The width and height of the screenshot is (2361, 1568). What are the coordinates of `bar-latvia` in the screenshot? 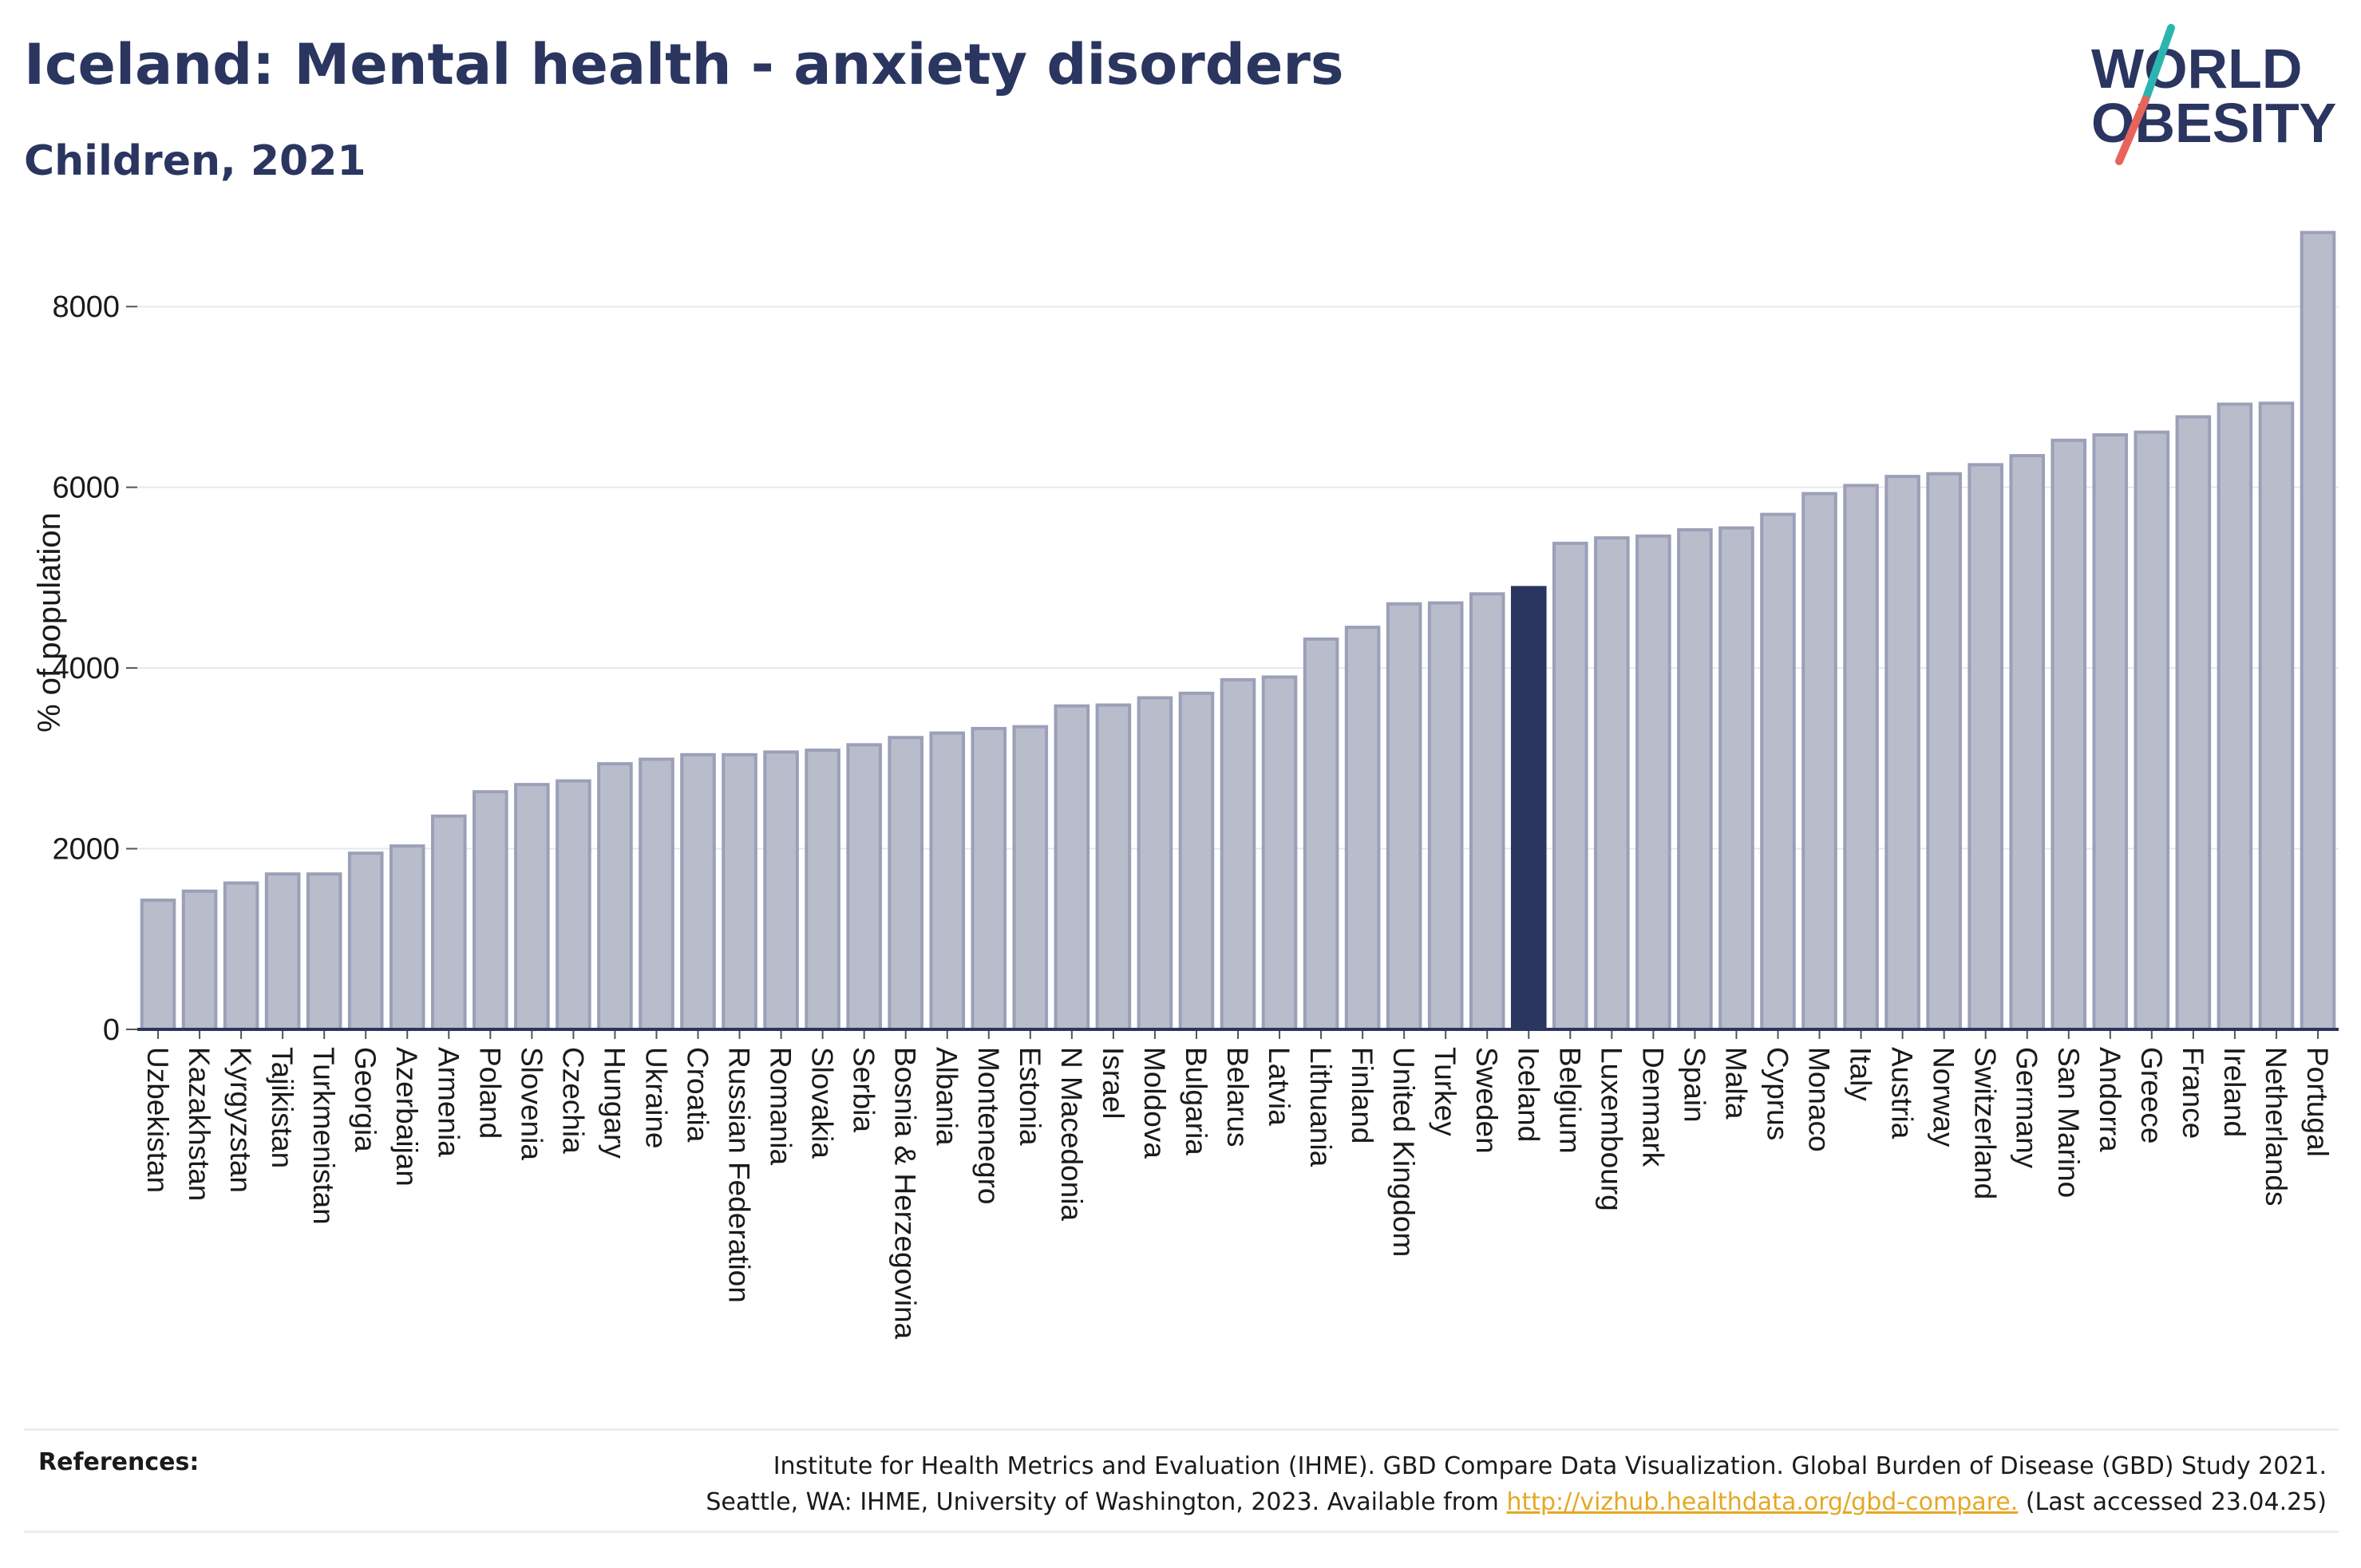 It's located at (1279, 853).